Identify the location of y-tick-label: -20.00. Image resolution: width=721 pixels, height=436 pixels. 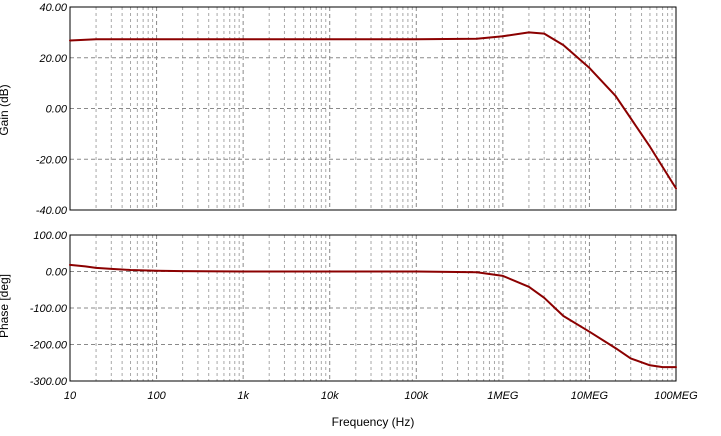
(52, 160).